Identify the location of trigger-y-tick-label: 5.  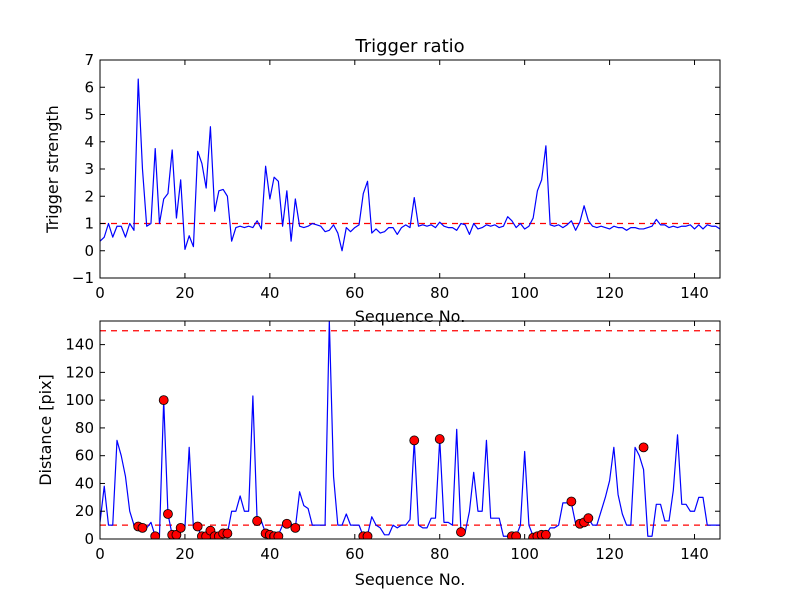
(89, 115).